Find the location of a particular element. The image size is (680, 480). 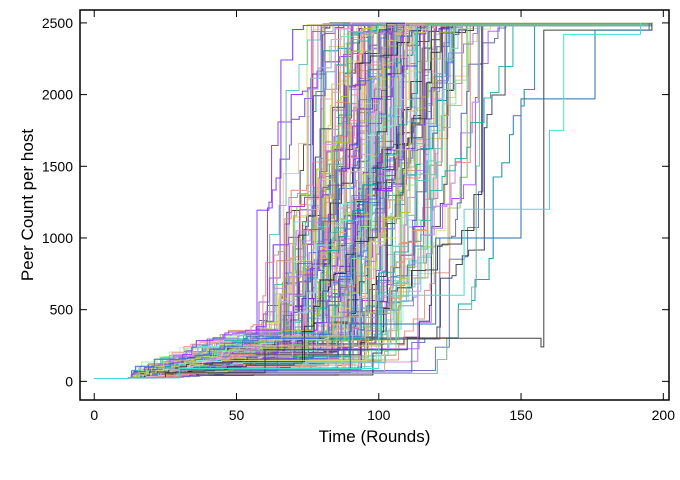

y-tick-label: 500 is located at coordinates (62, 310).